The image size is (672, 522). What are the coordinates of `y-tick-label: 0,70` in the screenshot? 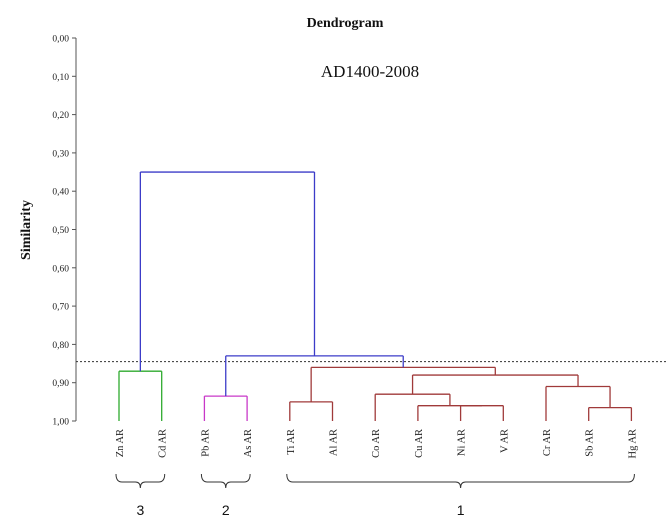 It's located at (60, 308).